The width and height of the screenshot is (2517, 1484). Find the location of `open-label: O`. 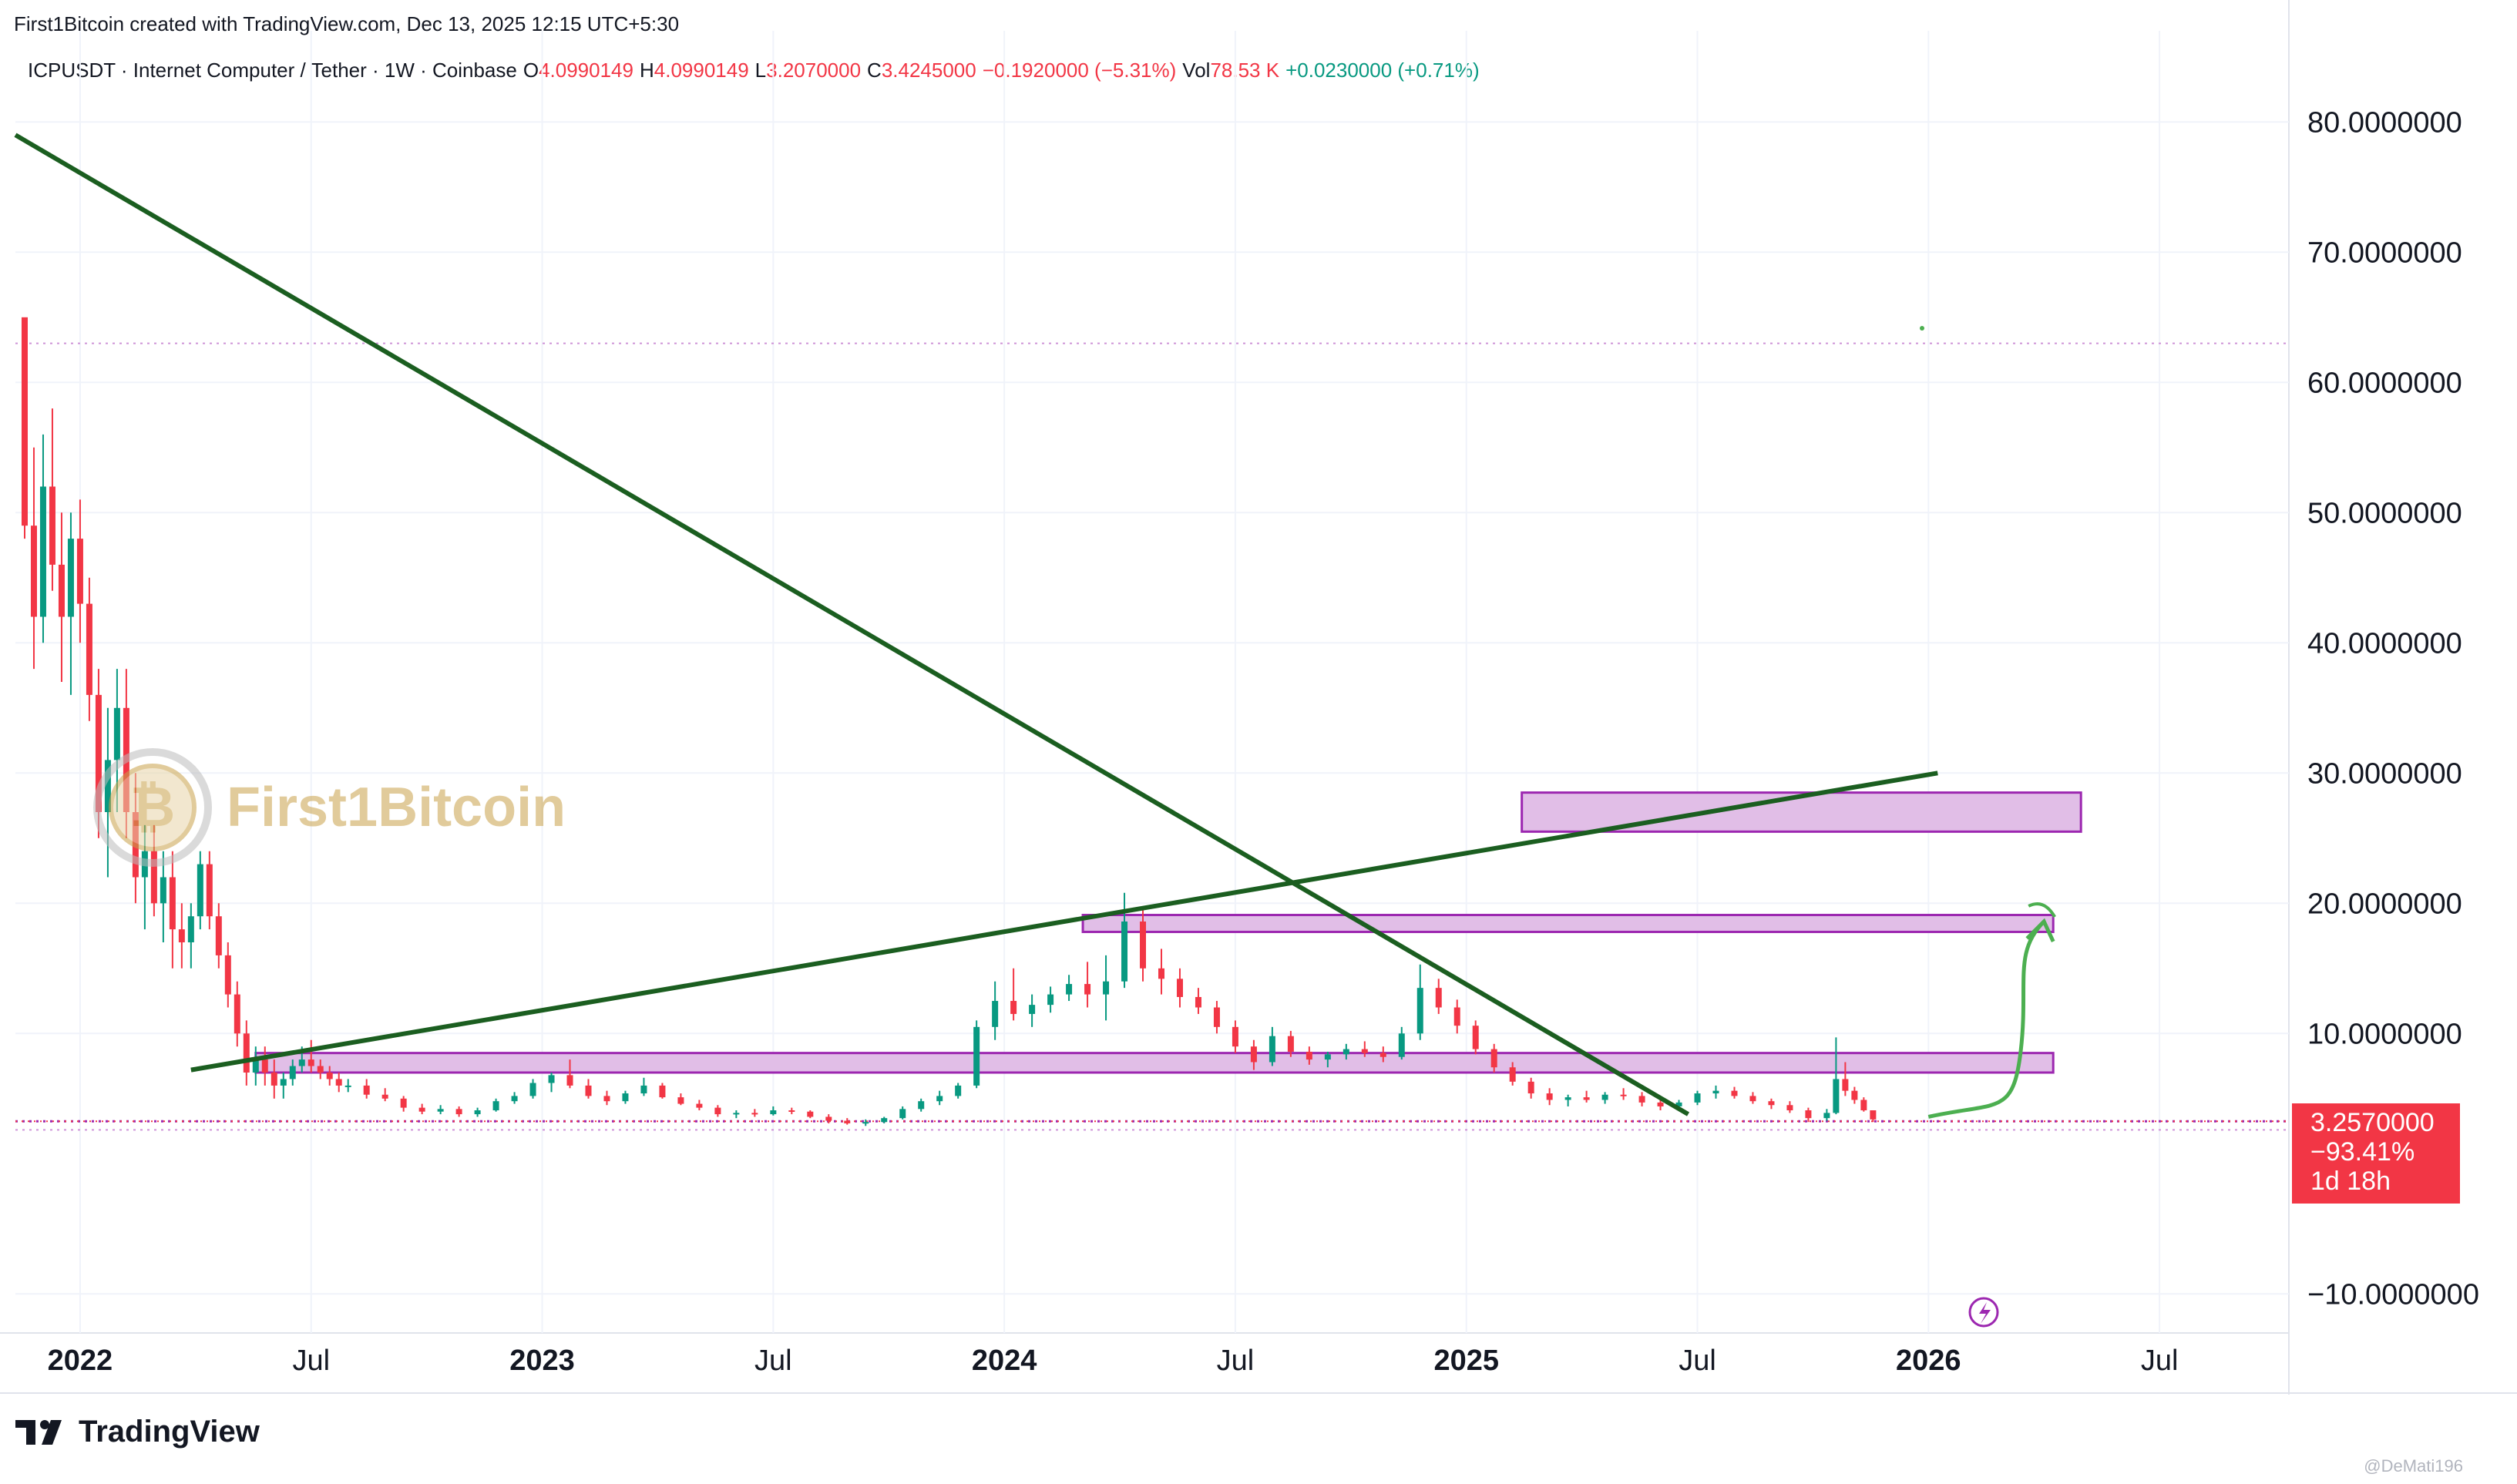

open-label: O is located at coordinates (531, 70).